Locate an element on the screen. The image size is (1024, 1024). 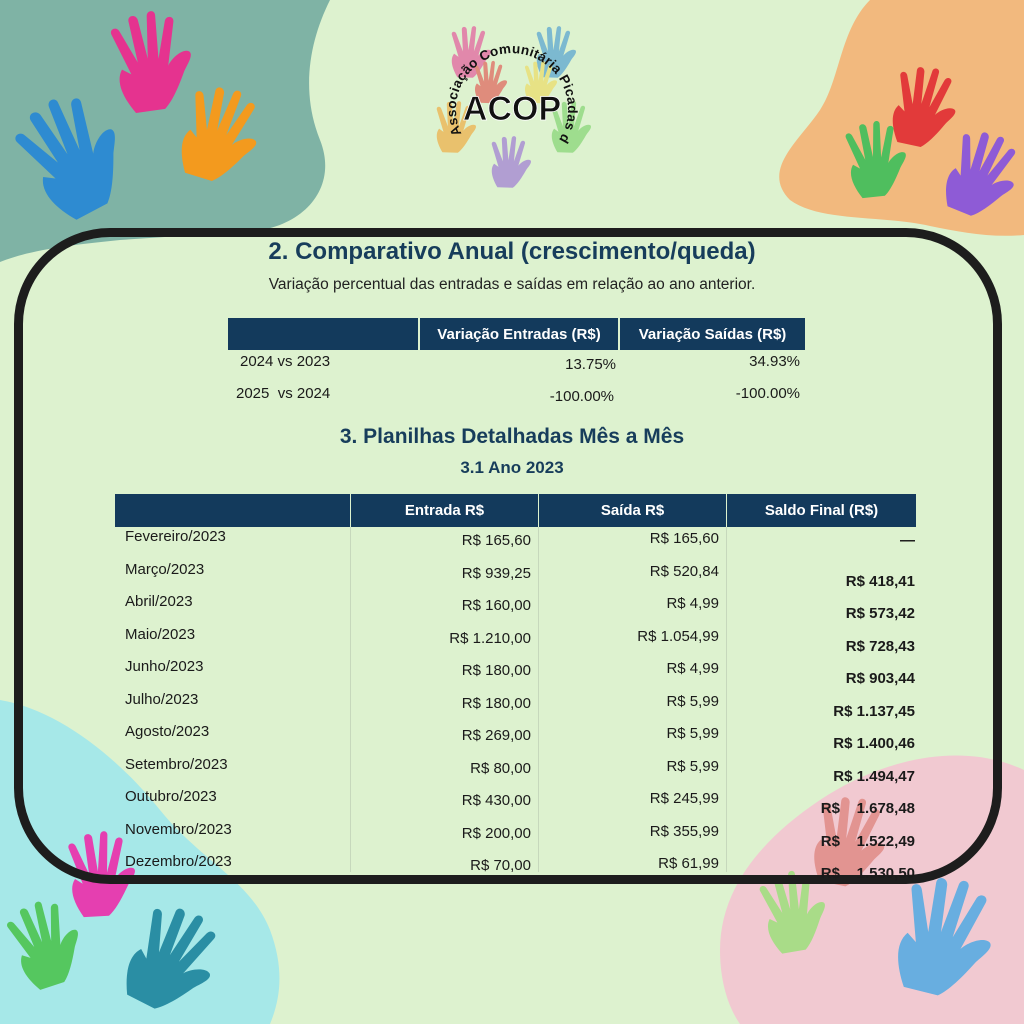
saldo-cell: R$ 1.137,45 is located at coordinates (874, 711).